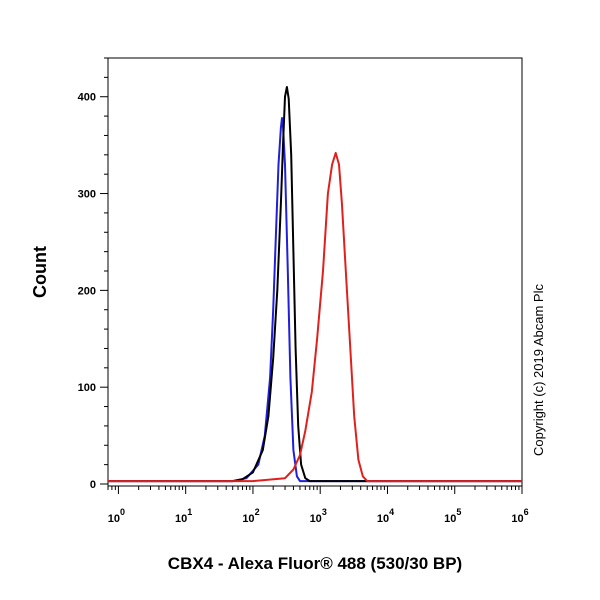 The height and width of the screenshot is (600, 600). What do you see at coordinates (93, 274) in the screenshot?
I see `y-axis: 0 100 200 300 400` at bounding box center [93, 274].